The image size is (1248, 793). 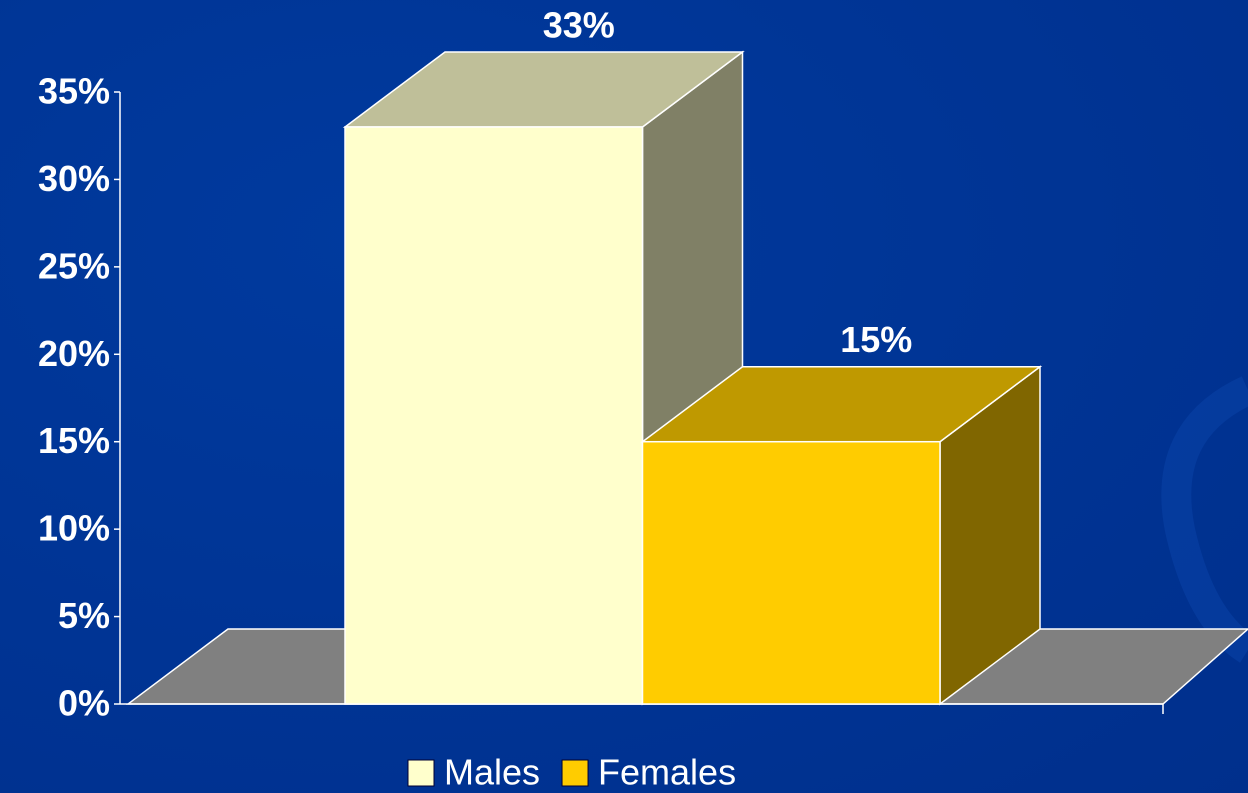 I want to click on y-tick-label: 25%, so click(x=74, y=265).